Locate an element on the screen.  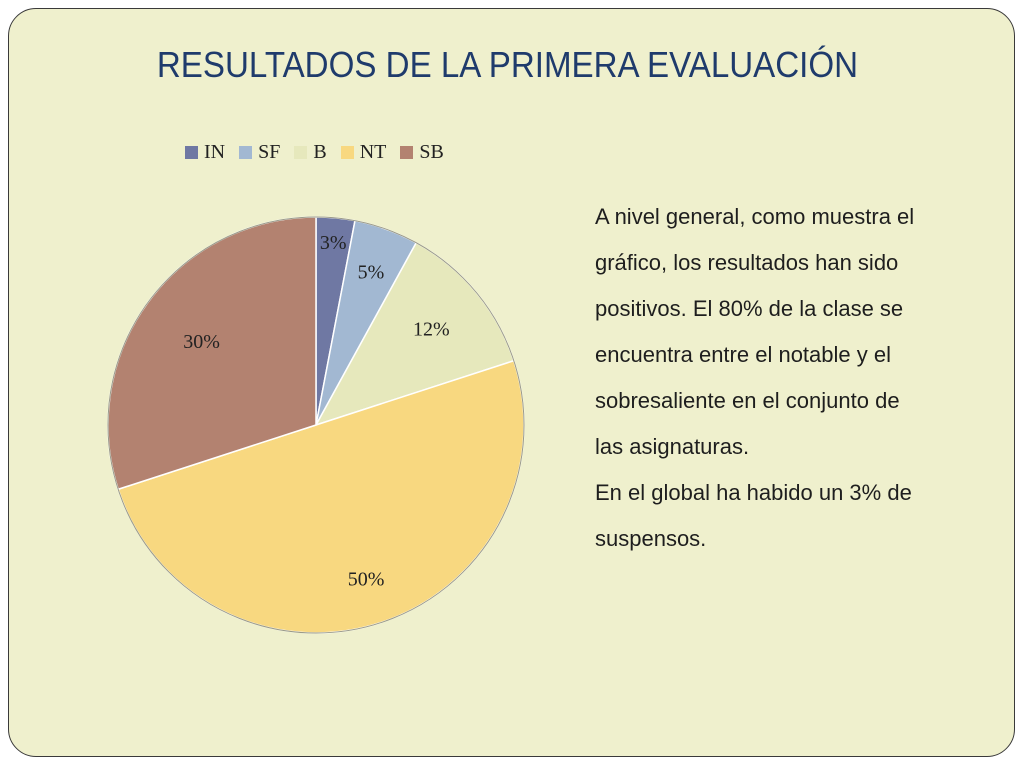
legend-swatch-sb is located at coordinates (407, 152).